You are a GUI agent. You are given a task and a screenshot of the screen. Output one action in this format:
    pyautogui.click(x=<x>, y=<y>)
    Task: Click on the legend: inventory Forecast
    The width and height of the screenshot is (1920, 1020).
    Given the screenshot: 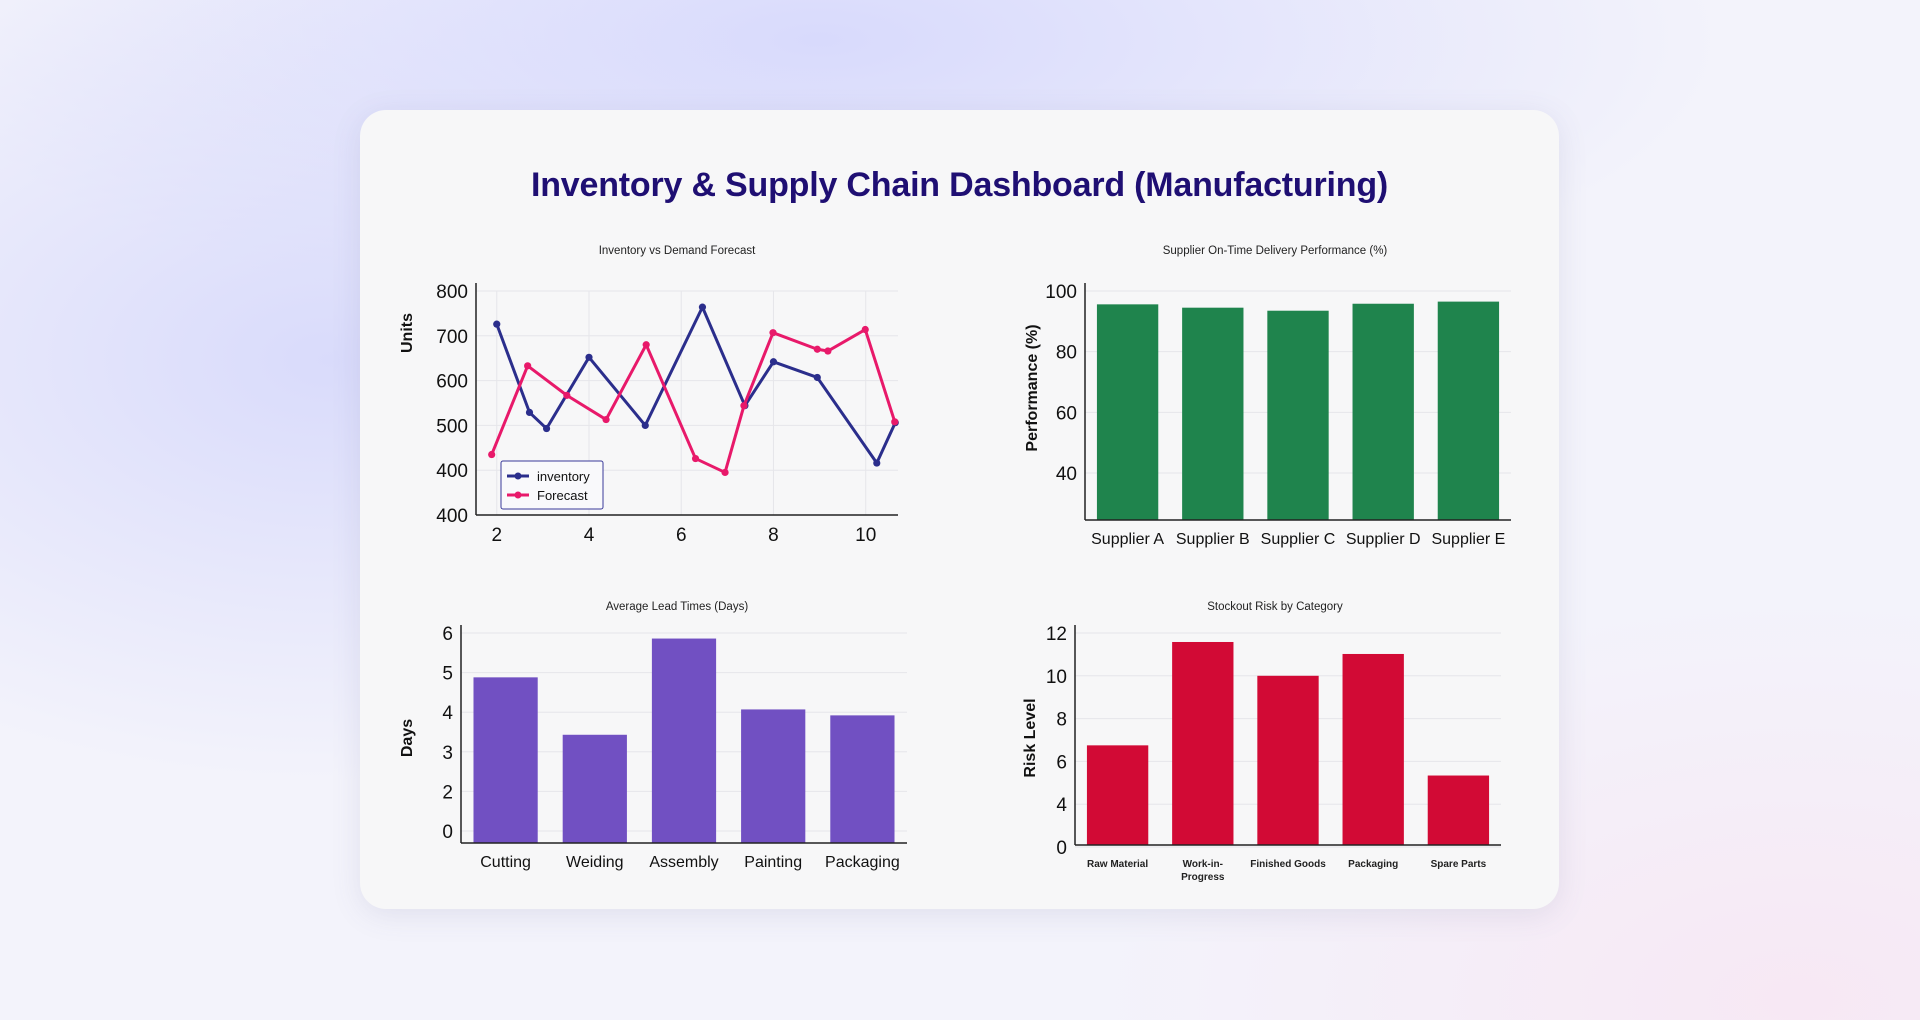 What is the action you would take?
    pyautogui.click(x=552, y=485)
    